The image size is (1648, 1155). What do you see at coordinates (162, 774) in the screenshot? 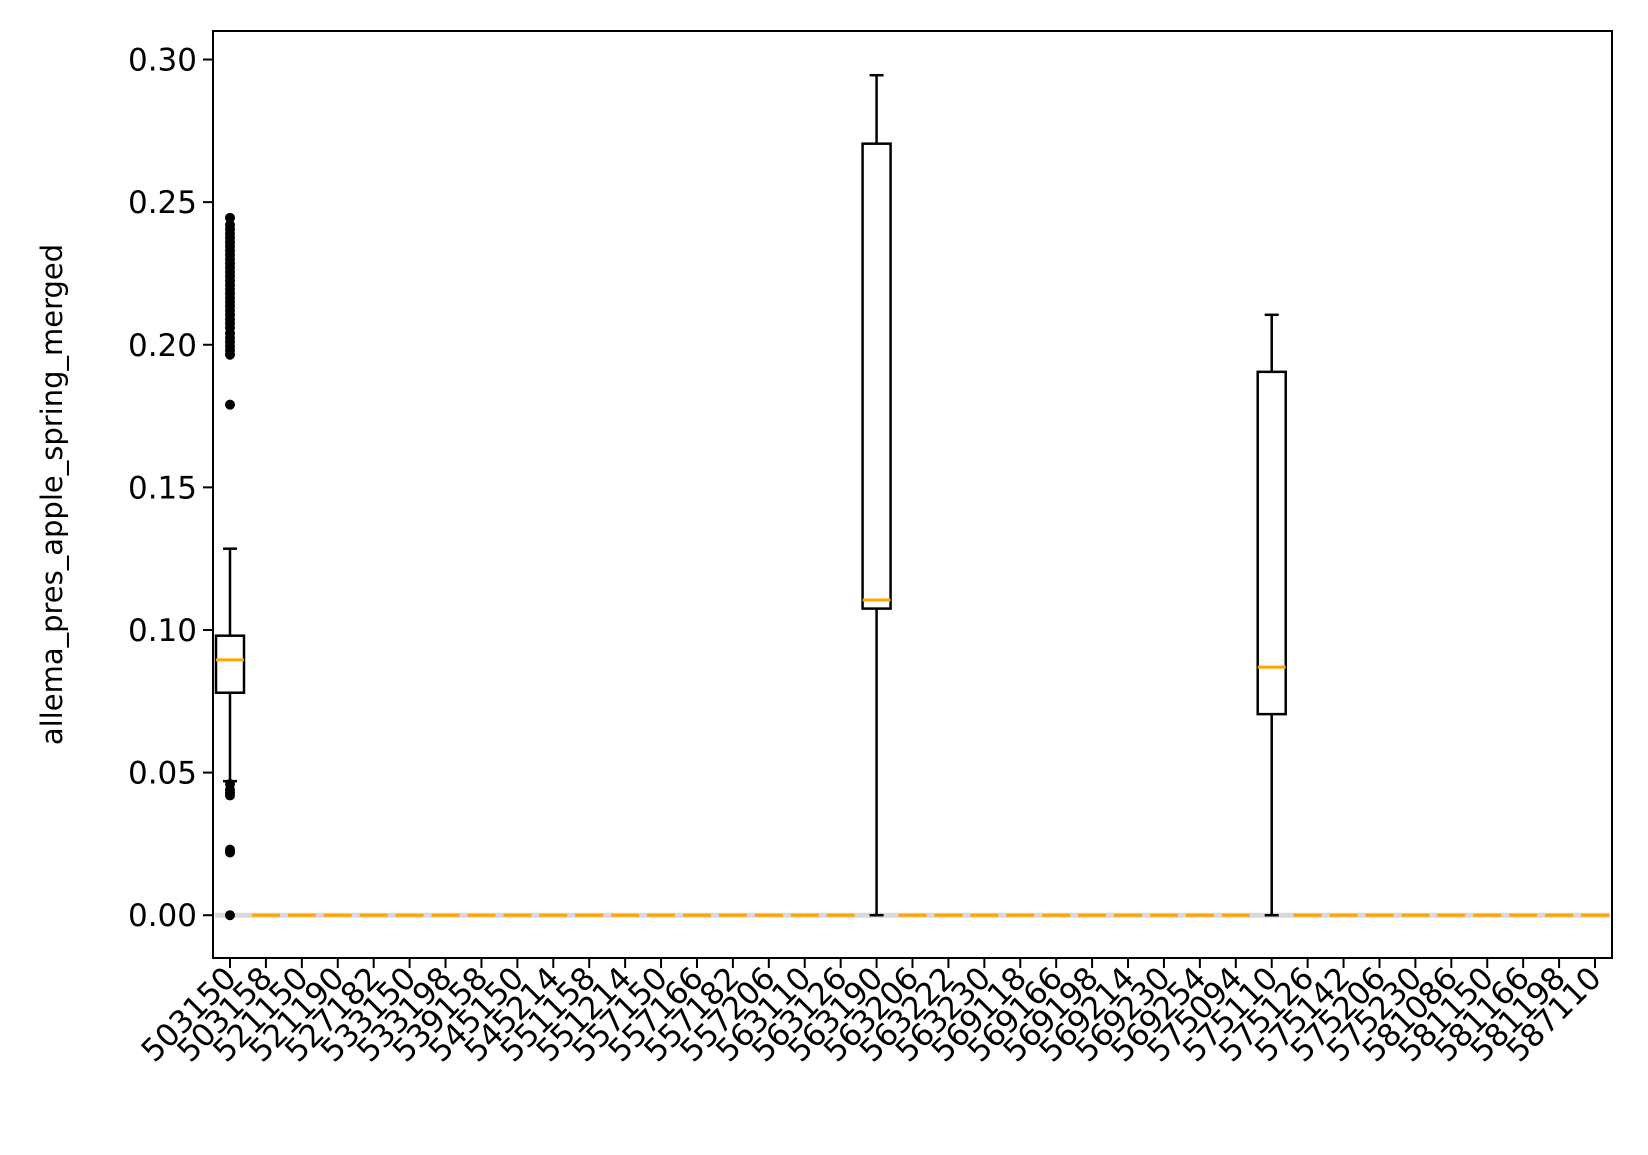
I see `y-tick-label: 0.05` at bounding box center [162, 774].